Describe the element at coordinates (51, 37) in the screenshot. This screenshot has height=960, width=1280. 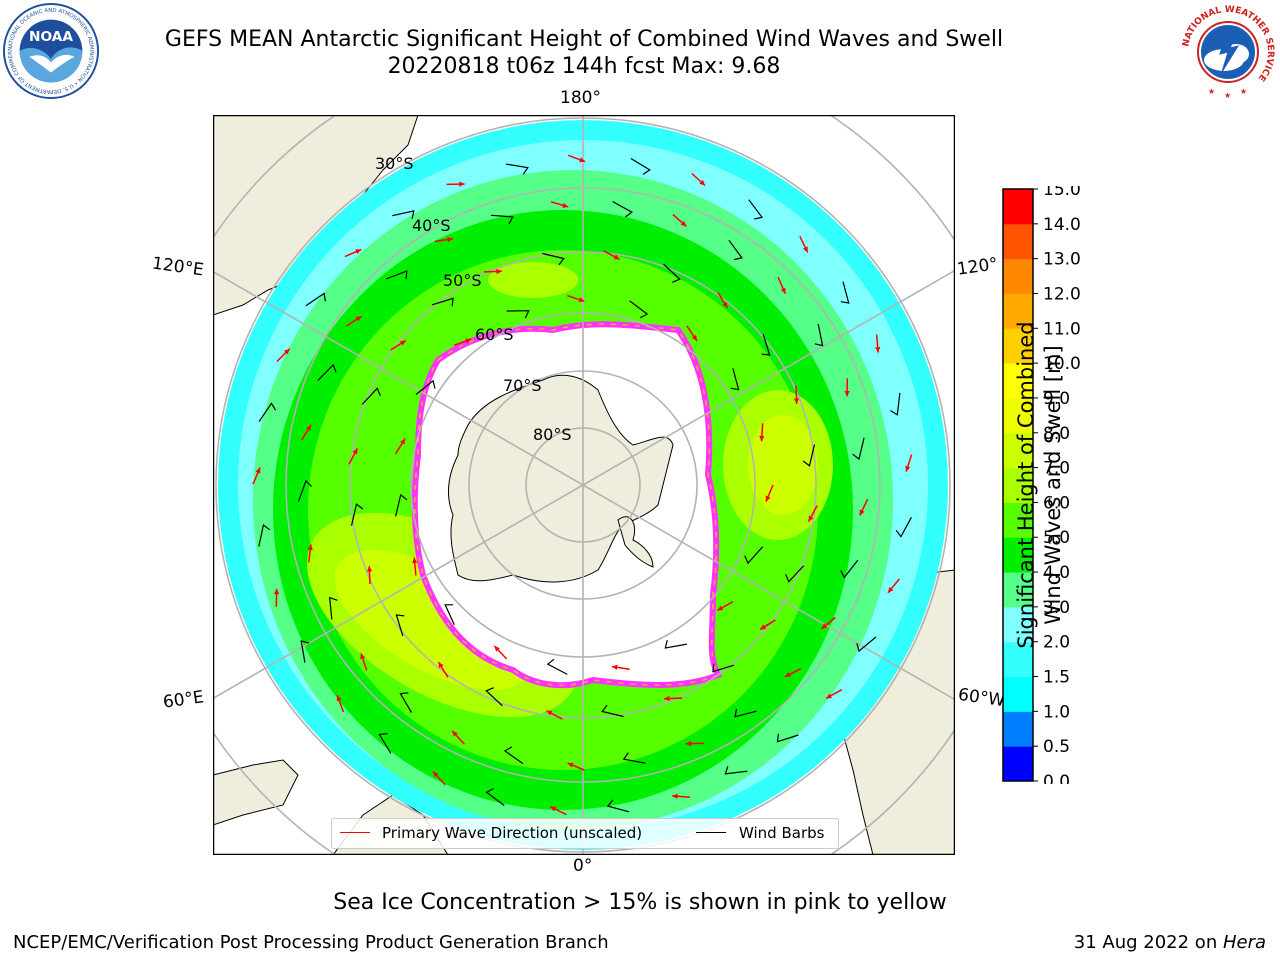
I see `noaa-logo-text: NOAA` at that location.